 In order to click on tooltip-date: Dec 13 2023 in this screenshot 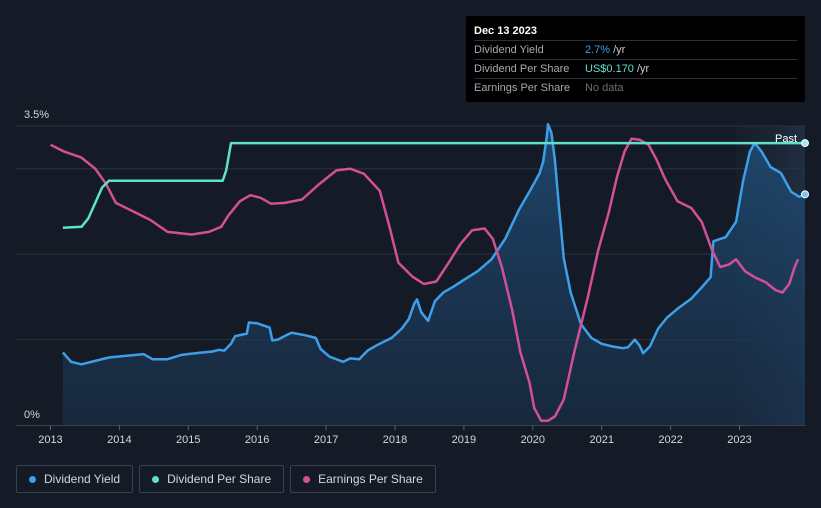, I will do `click(505, 31)`.